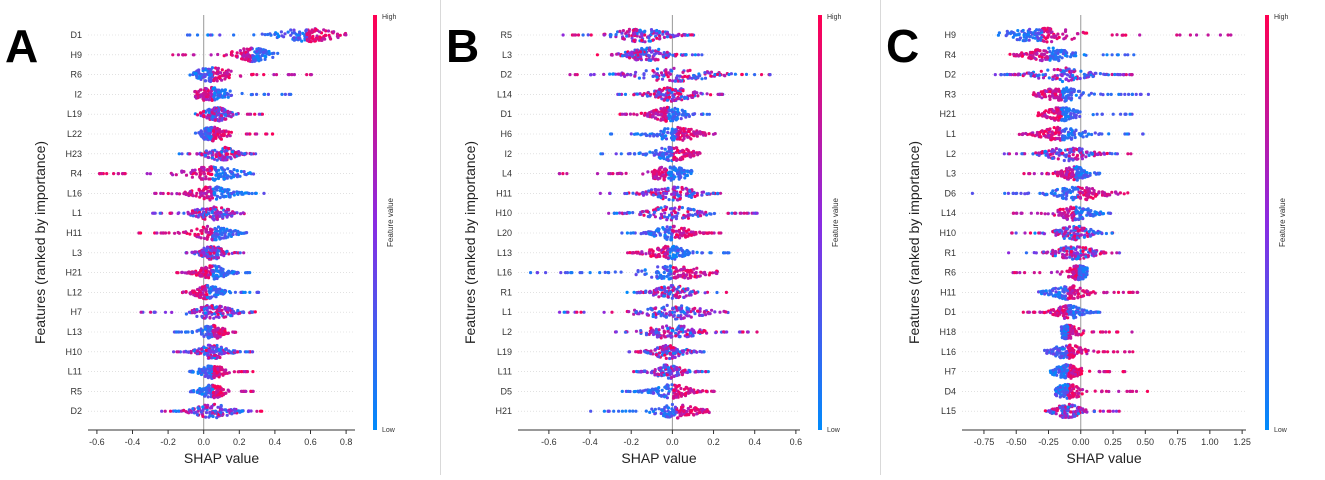 The width and height of the screenshot is (1325, 480). I want to click on panel-label: A, so click(21, 46).